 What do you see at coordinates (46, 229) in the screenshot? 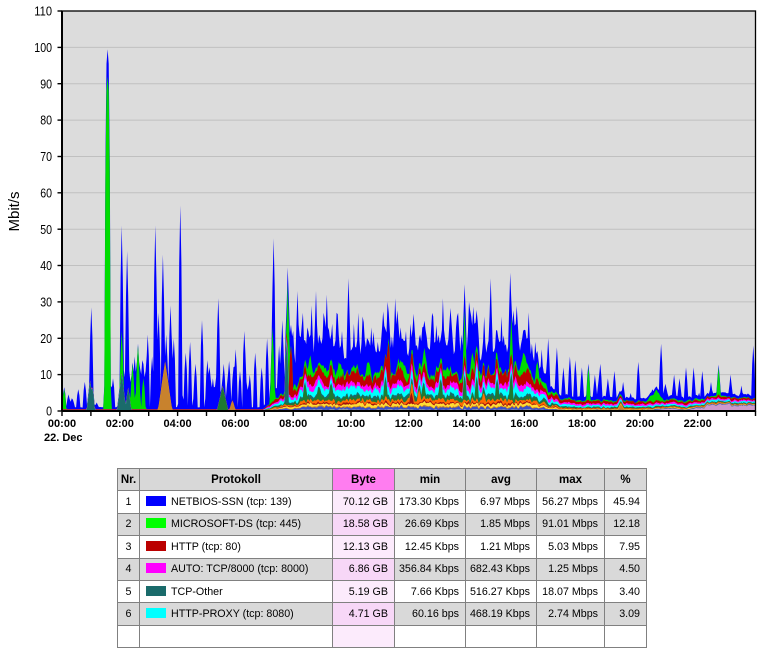
I see `svg-text: 50` at bounding box center [46, 229].